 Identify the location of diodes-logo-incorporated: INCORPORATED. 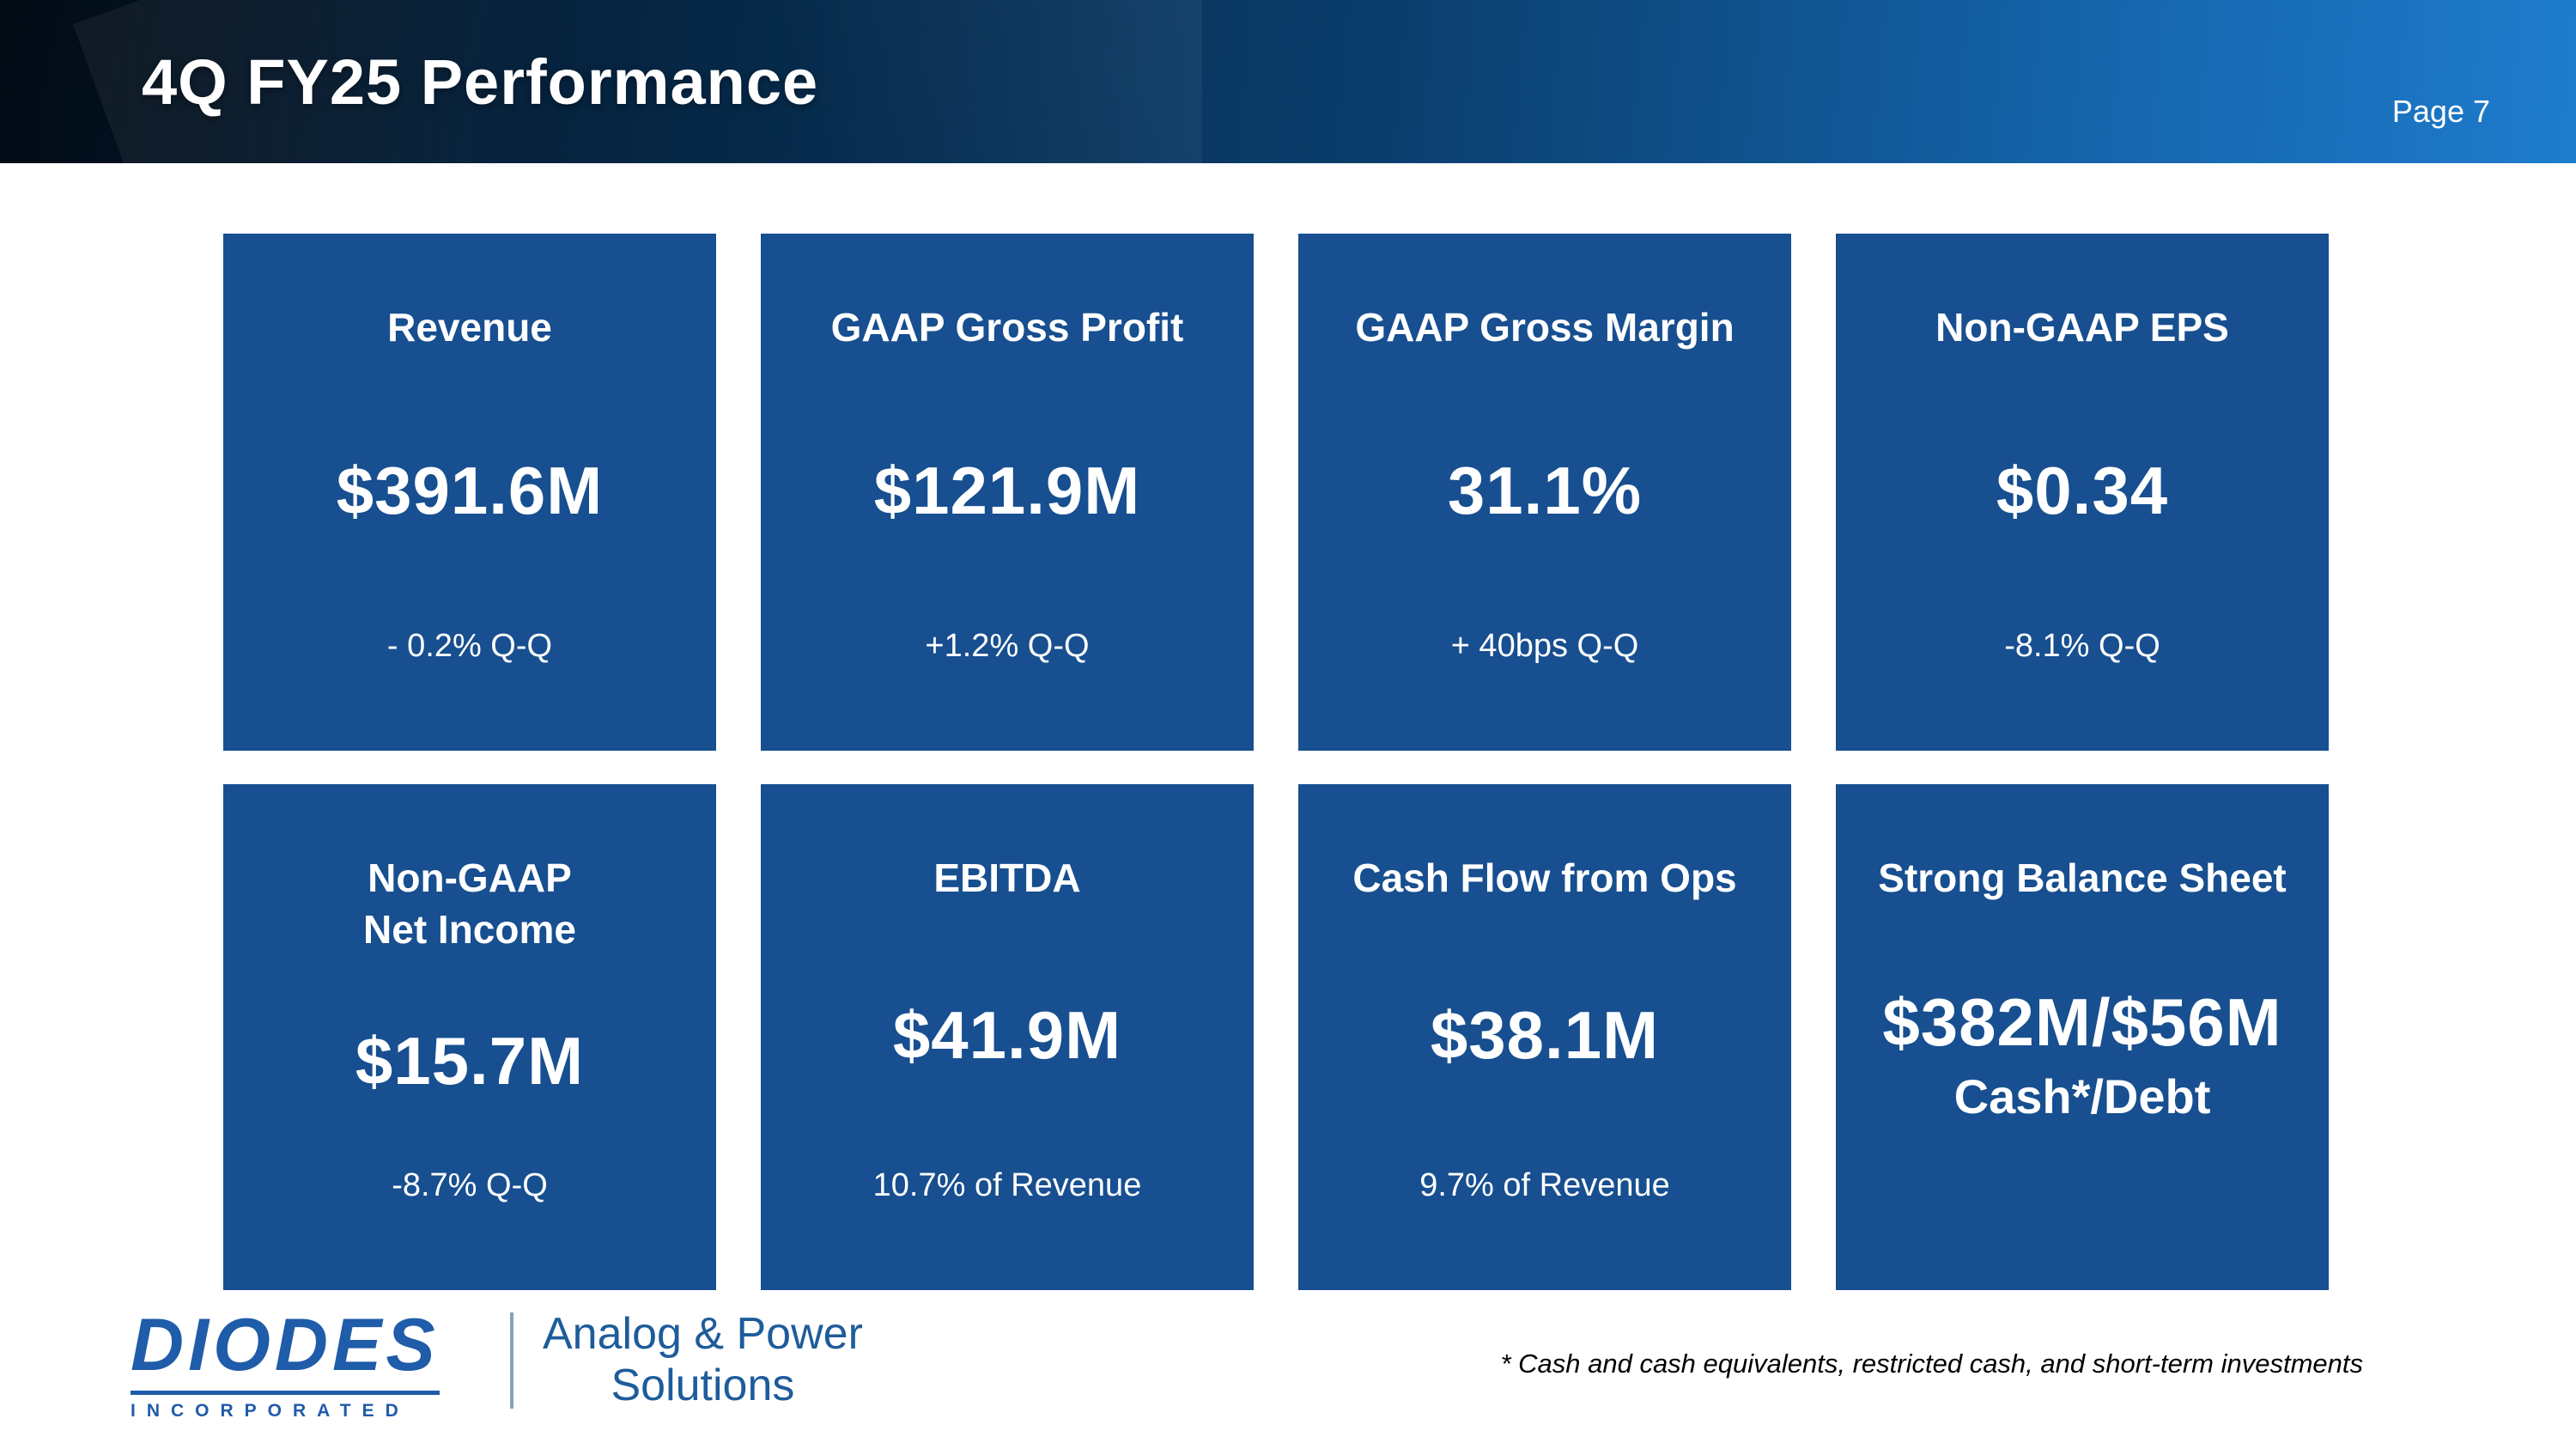
(285, 1406).